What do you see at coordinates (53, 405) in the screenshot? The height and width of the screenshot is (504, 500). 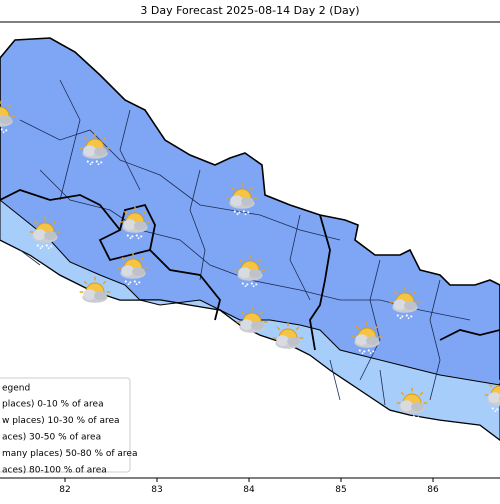 I see `legend-item: places) 0-10 % of area` at bounding box center [53, 405].